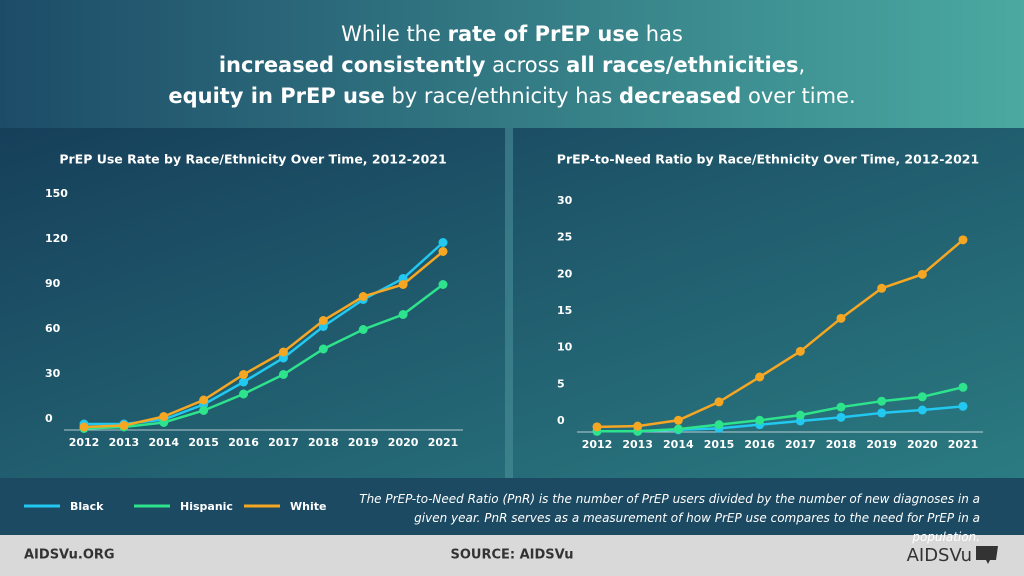  What do you see at coordinates (561, 383) in the screenshot?
I see `y-tick-label: 5` at bounding box center [561, 383].